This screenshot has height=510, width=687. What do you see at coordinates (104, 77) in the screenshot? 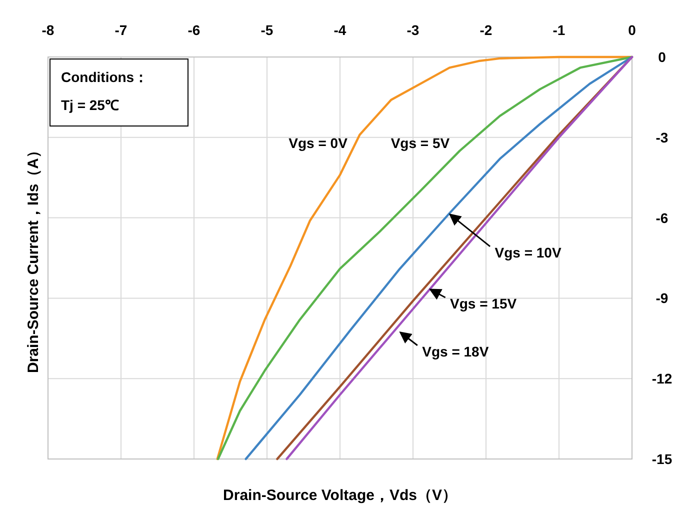
I see `annotation: Conditions：` at bounding box center [104, 77].